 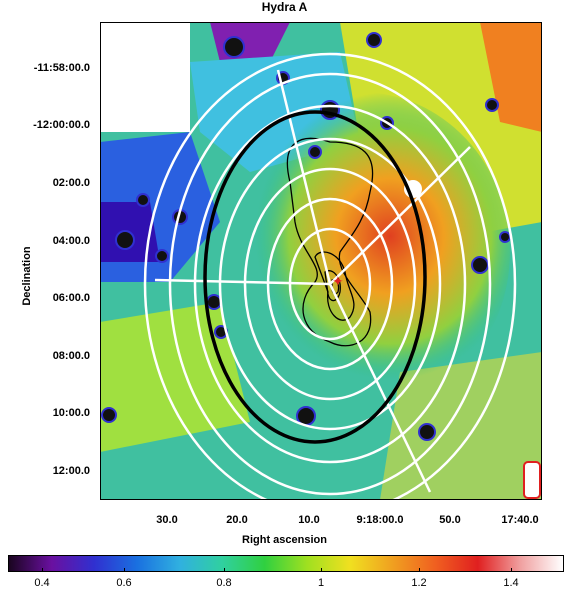 I want to click on ytick-label: 10:00.0, so click(x=71, y=413).